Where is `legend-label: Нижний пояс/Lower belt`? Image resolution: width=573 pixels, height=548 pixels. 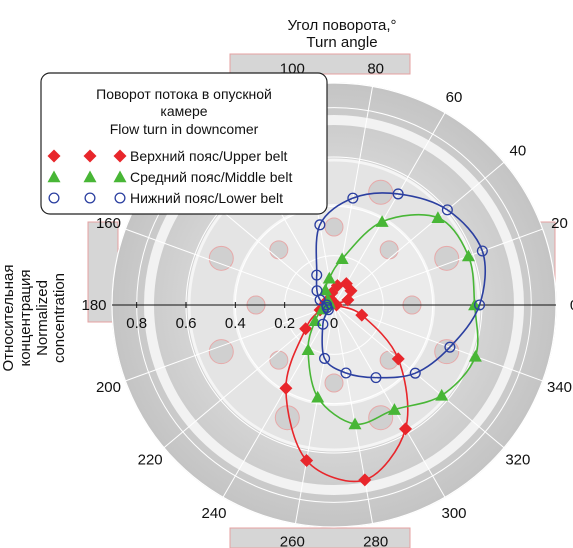
legend-label: Нижний пояс/Lower belt is located at coordinates (206, 198).